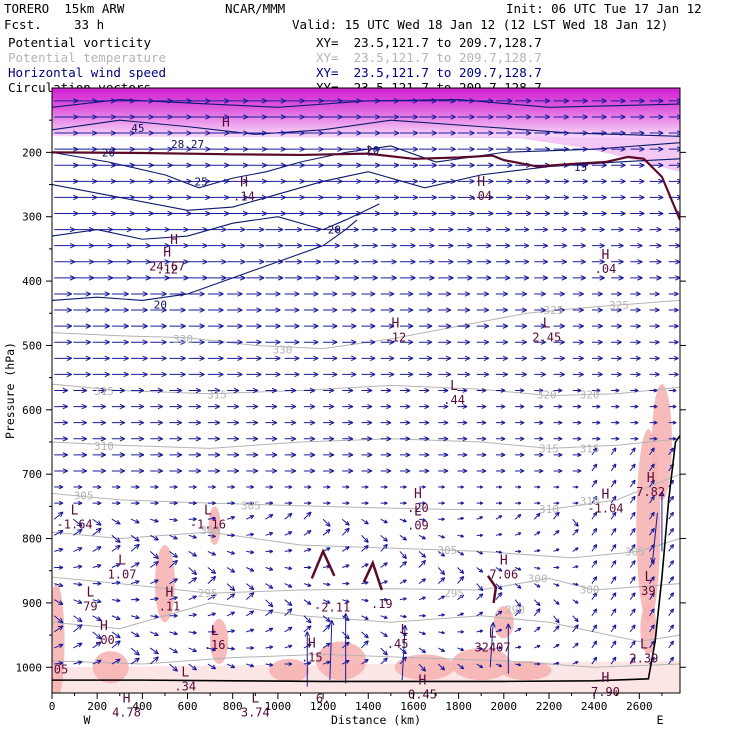  What do you see at coordinates (167, 267) in the screenshot?
I see `hl-marker-value: 24.67` at bounding box center [167, 267].